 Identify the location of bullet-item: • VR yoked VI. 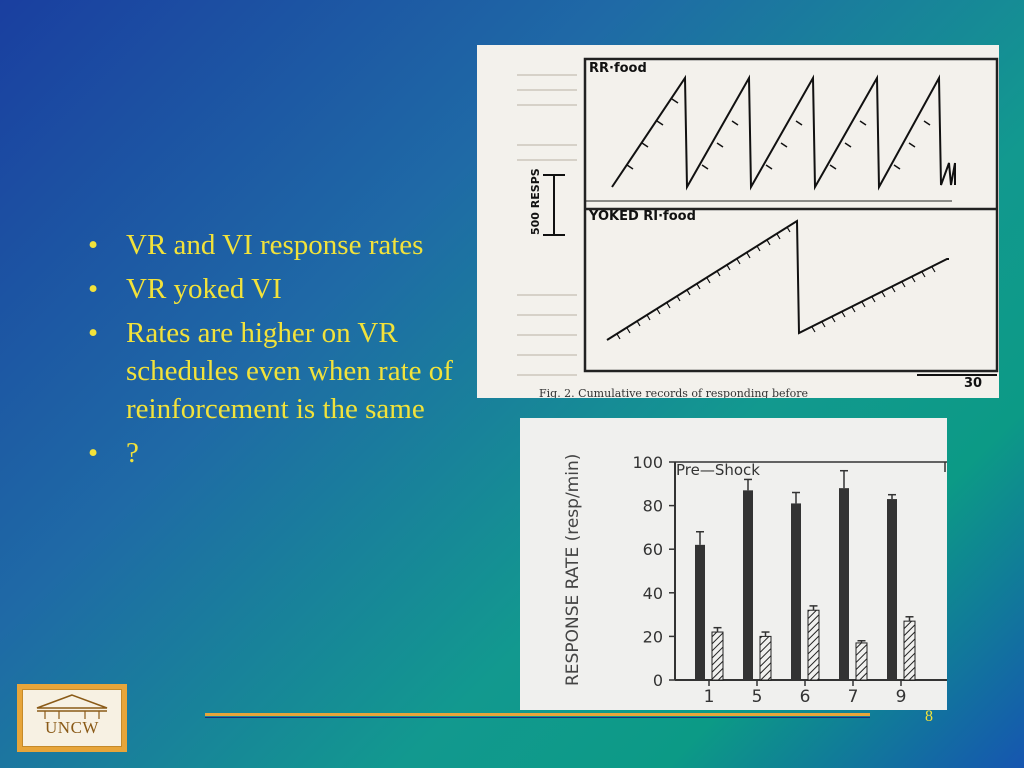
(278, 289).